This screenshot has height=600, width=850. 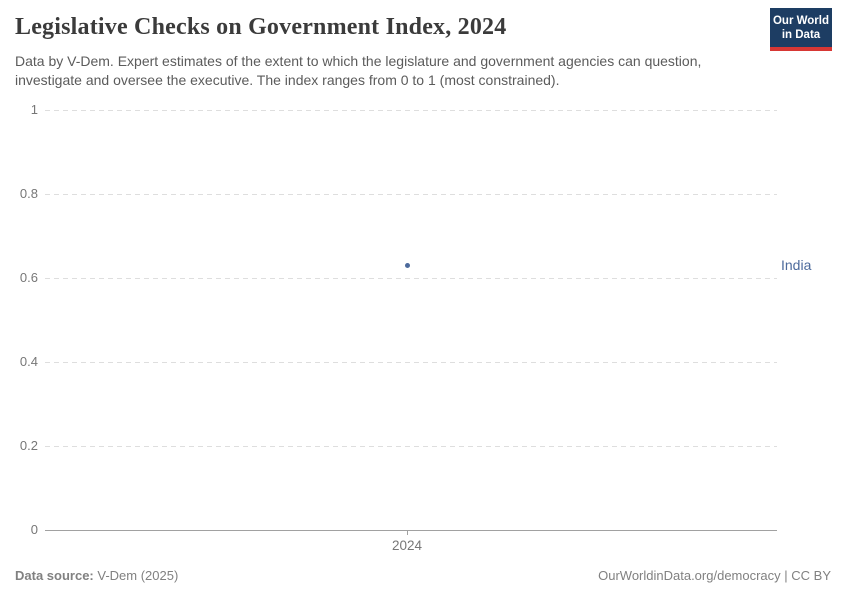 I want to click on x-axis-line, so click(x=411, y=530).